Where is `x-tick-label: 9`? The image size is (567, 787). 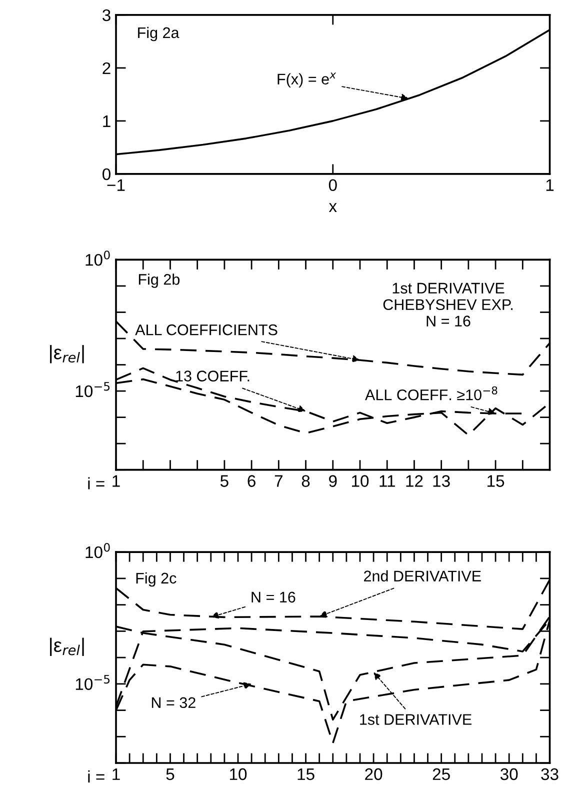 x-tick-label: 9 is located at coordinates (333, 481).